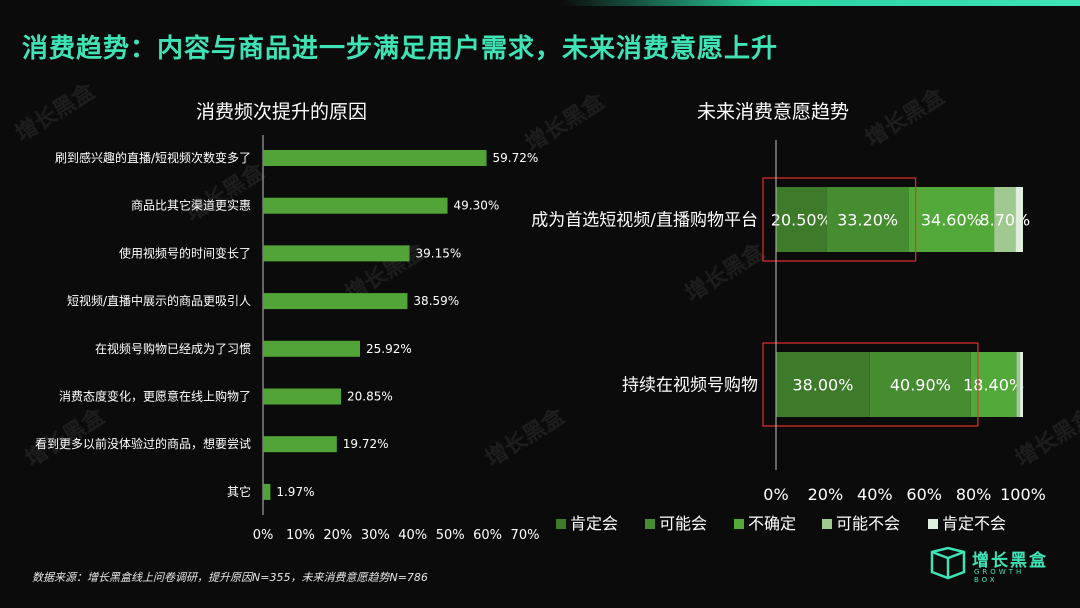  I want to click on right-segment-label: 33.20%, so click(867, 220).